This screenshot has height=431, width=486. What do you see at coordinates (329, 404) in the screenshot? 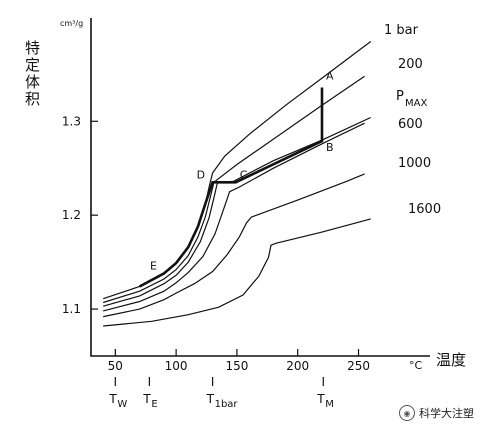
I see `marker-label-sub: M` at bounding box center [329, 404].